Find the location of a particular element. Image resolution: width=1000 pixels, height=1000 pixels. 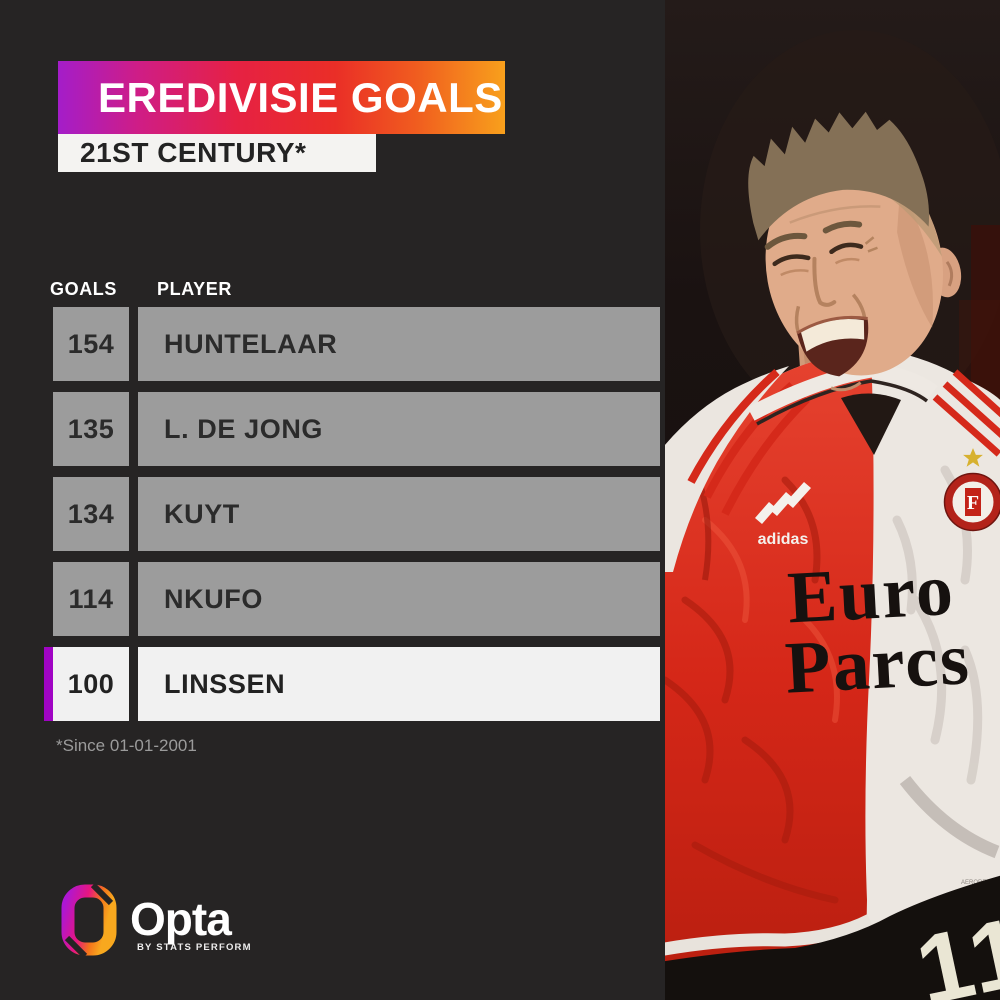

shorts is located at coordinates (829, 937).